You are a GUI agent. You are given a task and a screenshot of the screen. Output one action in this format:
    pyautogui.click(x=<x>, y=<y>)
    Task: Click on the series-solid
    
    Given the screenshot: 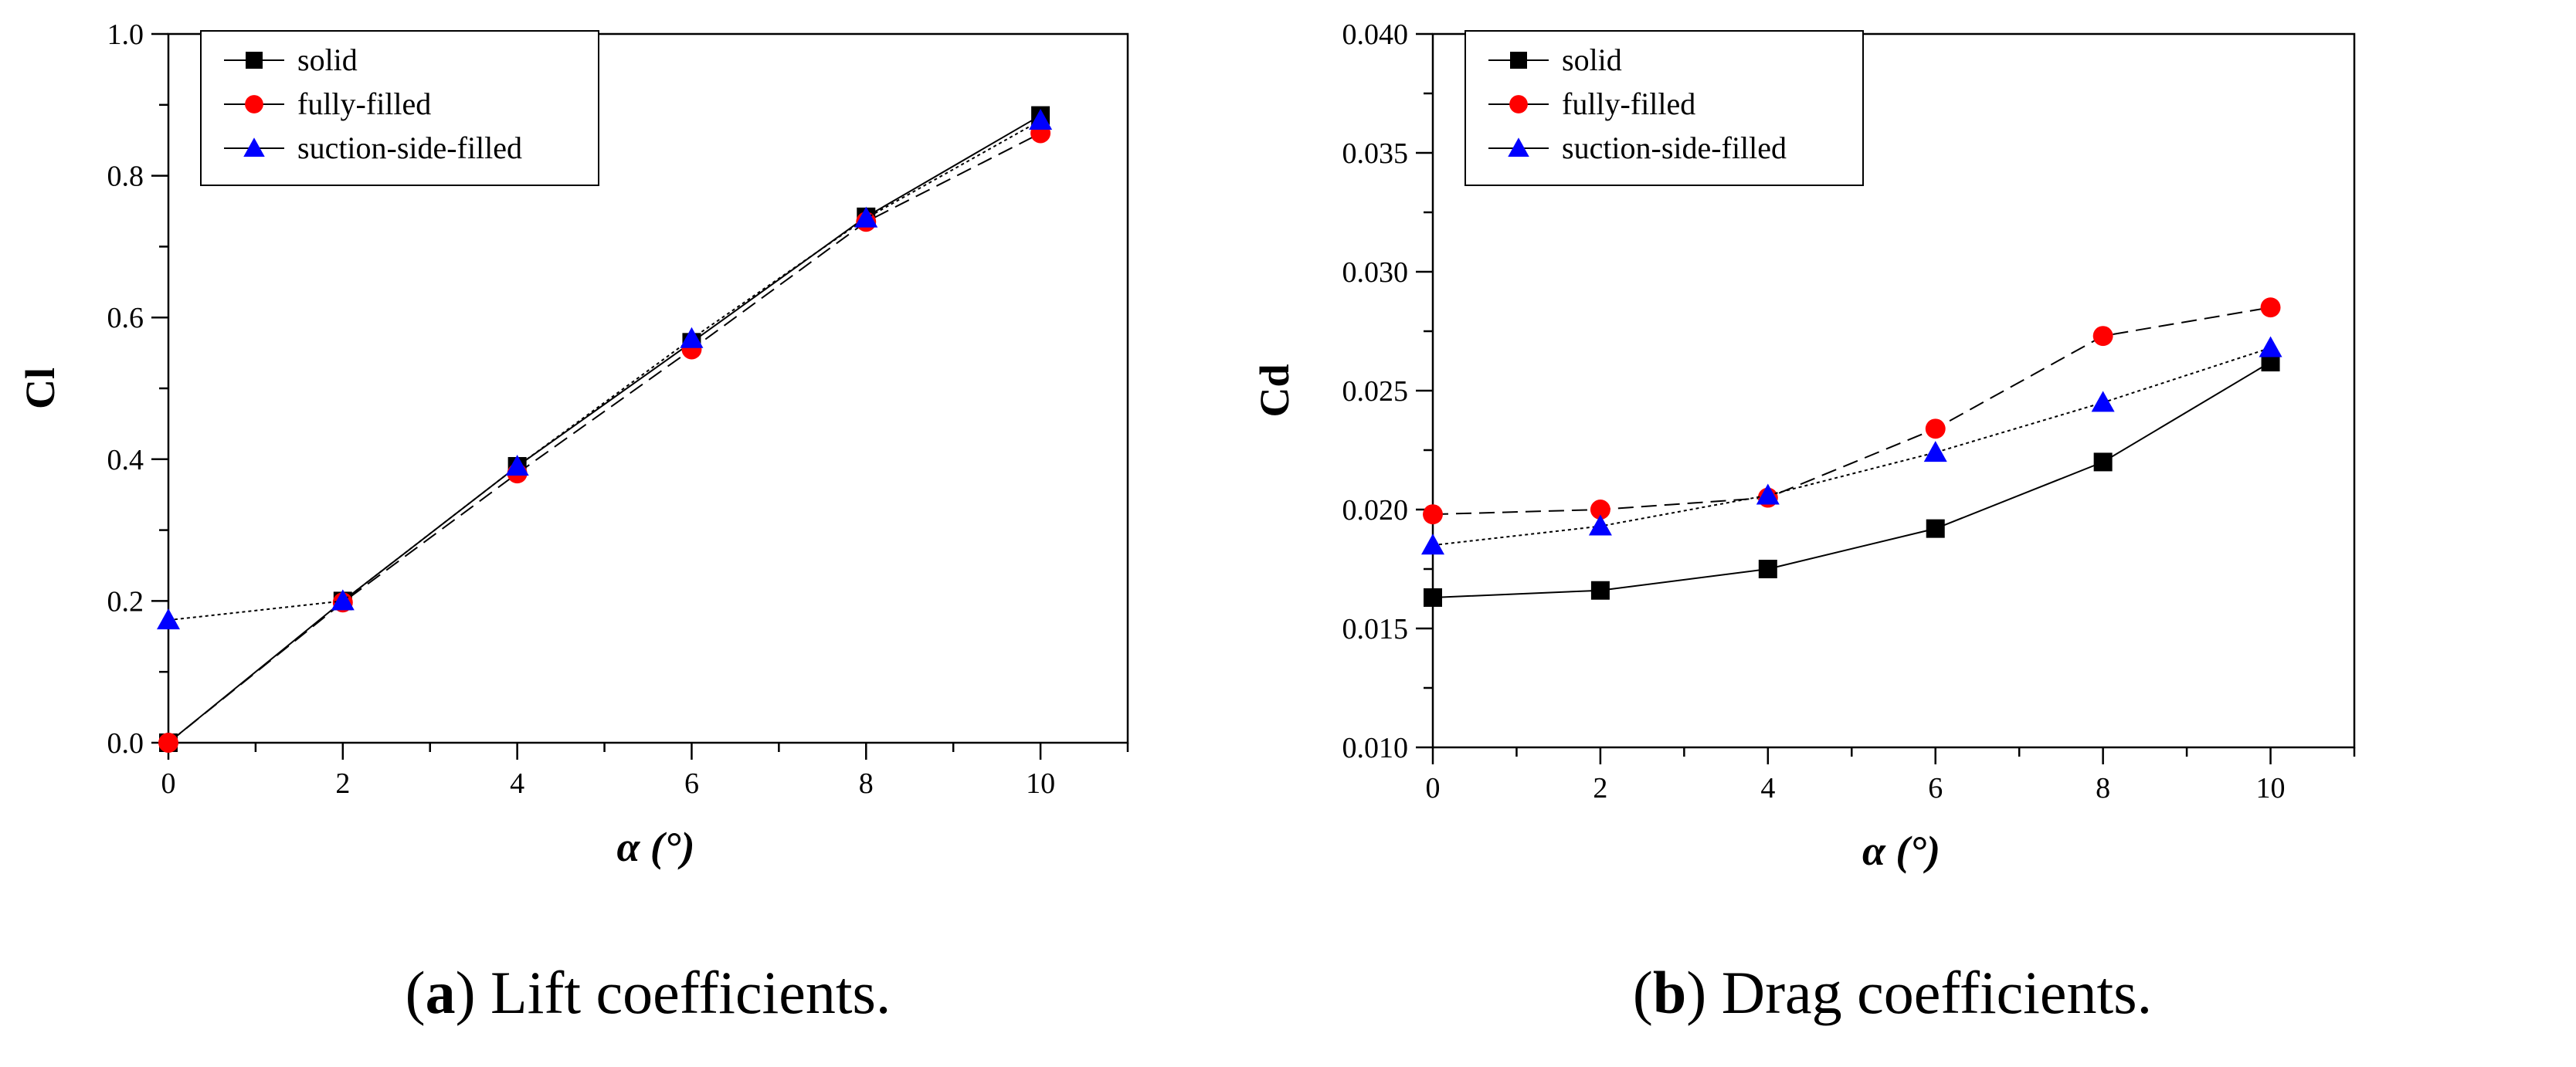 What is the action you would take?
    pyautogui.click(x=1852, y=480)
    